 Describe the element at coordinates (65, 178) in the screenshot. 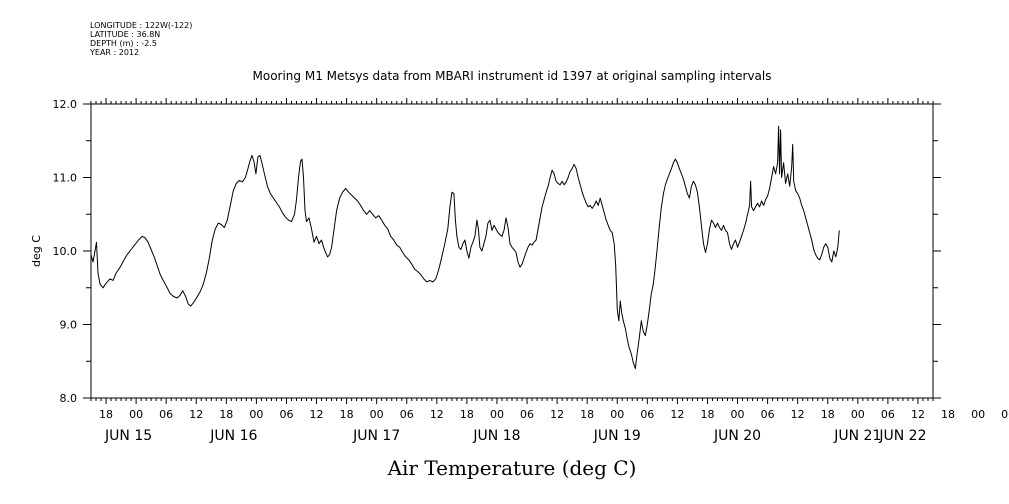

I see `y-tick-label: 11.0` at that location.